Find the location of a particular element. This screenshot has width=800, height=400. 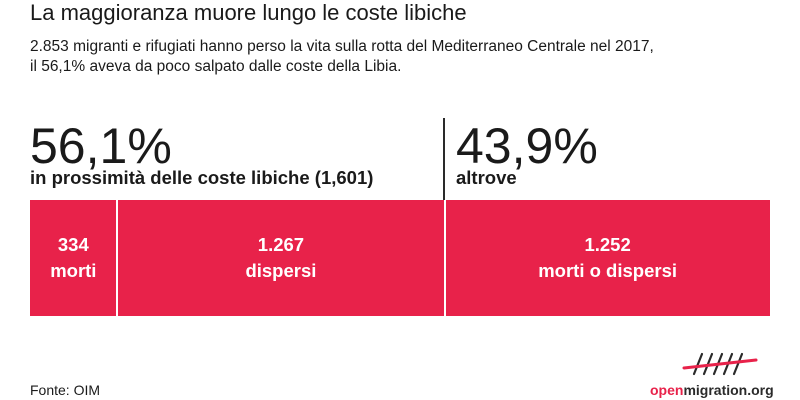

bar-segment-value: 1.267 is located at coordinates (281, 244).